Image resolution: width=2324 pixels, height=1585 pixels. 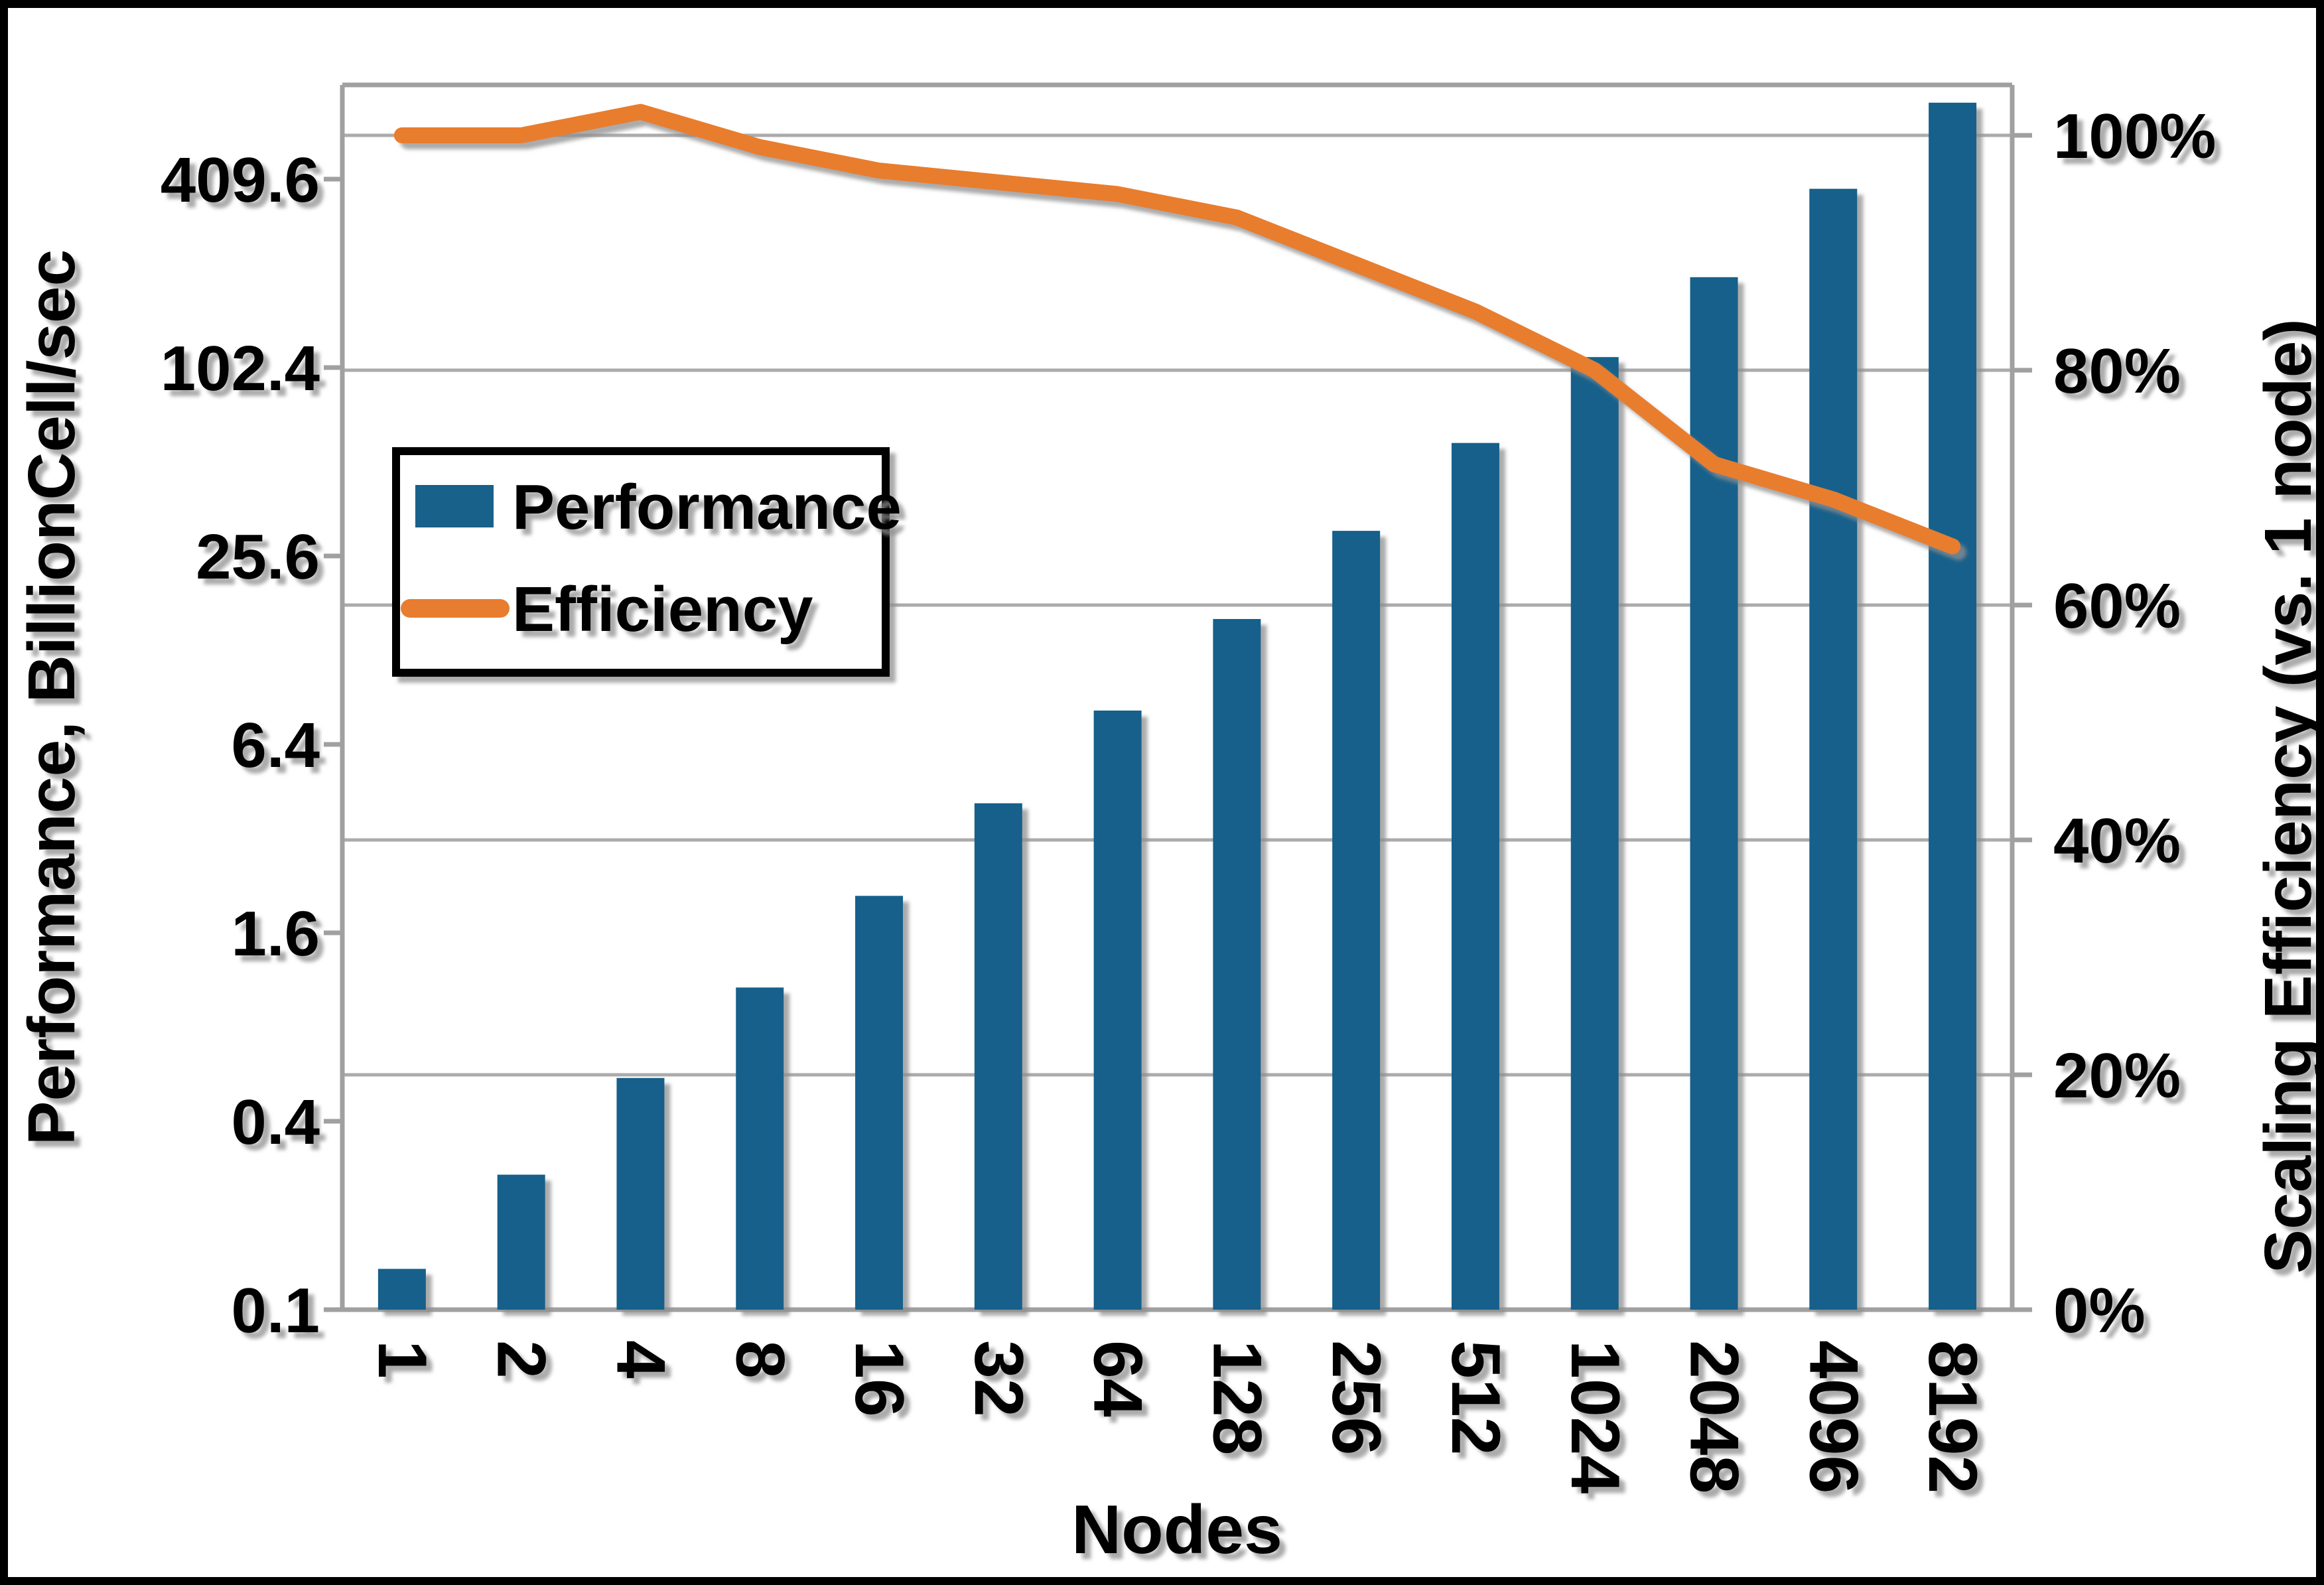 I want to click on y-right-tick-label-0%: 0%, so click(x=2099, y=1310).